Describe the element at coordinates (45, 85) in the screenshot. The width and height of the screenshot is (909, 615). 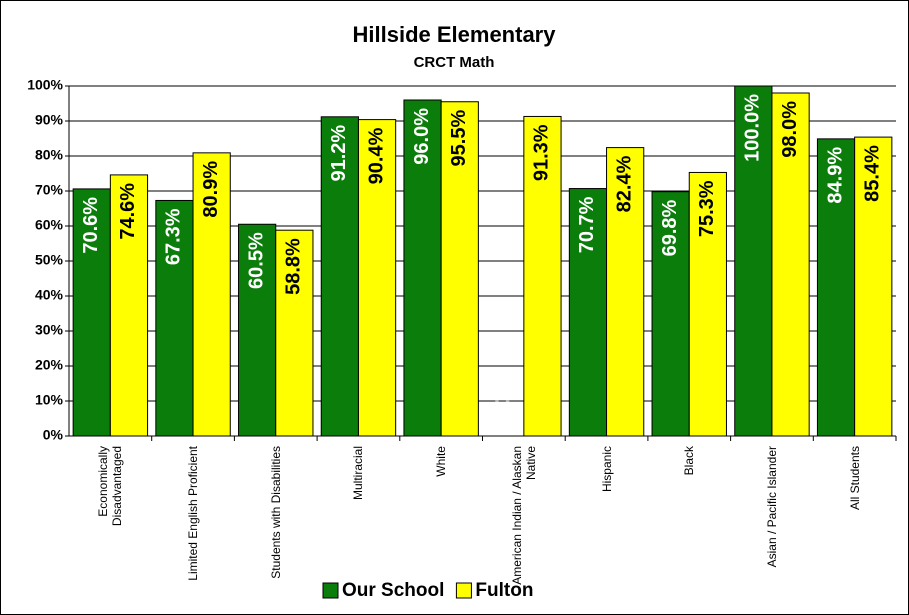
I see `y-tick-label: 100%` at that location.